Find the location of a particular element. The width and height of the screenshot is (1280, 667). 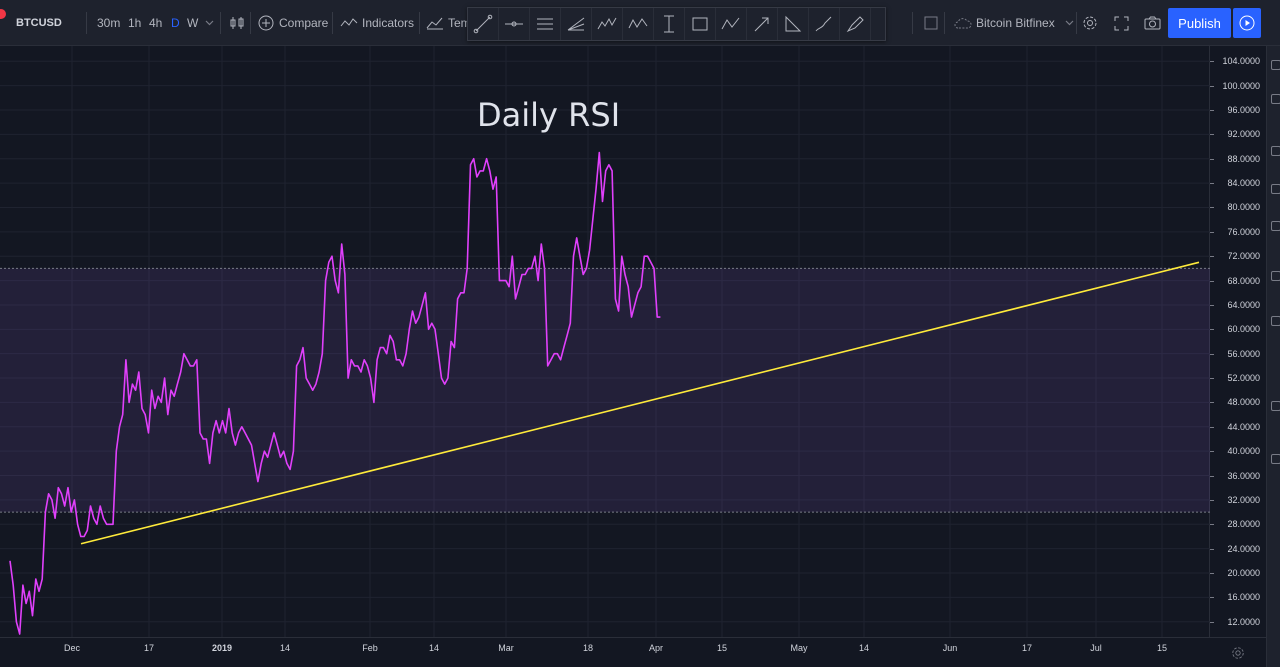

price-label: 68.0000 is located at coordinates (1243, 280).